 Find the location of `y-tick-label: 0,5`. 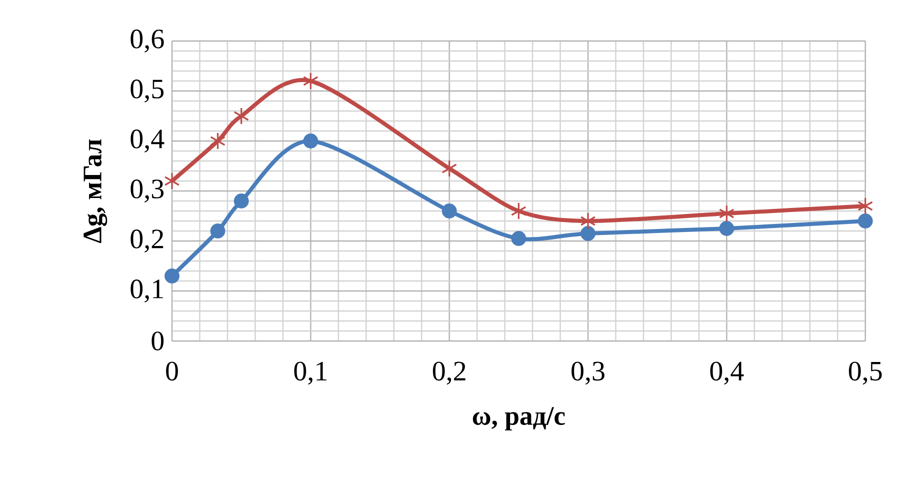

y-tick-label: 0,5 is located at coordinates (147, 91).